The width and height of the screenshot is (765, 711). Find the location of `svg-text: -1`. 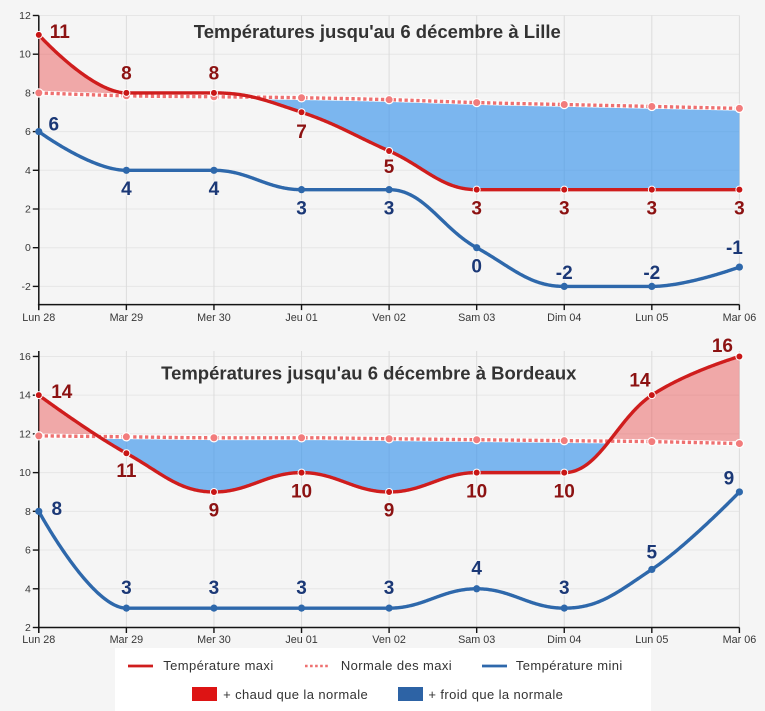

svg-text: -1 is located at coordinates (734, 248).